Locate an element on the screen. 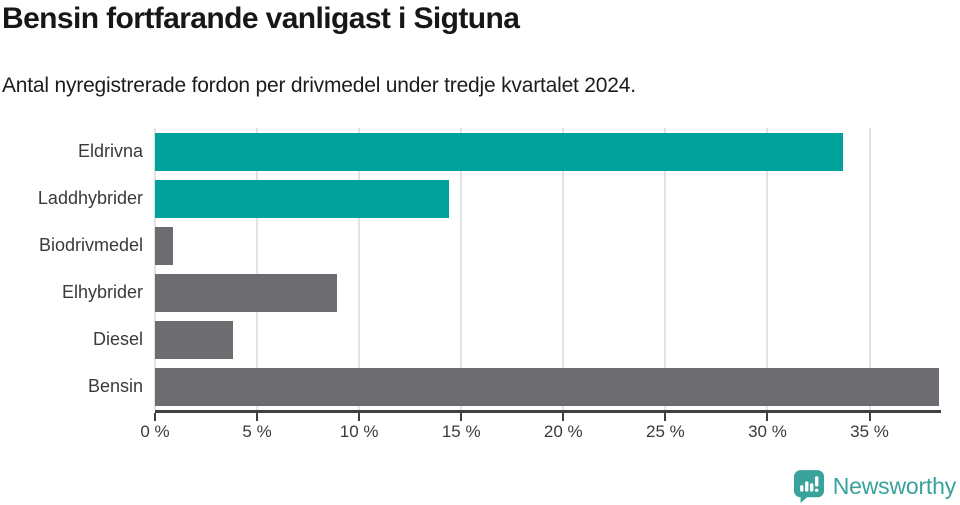 The image size is (960, 505). x-axis-tick-label: 35 % is located at coordinates (869, 431).